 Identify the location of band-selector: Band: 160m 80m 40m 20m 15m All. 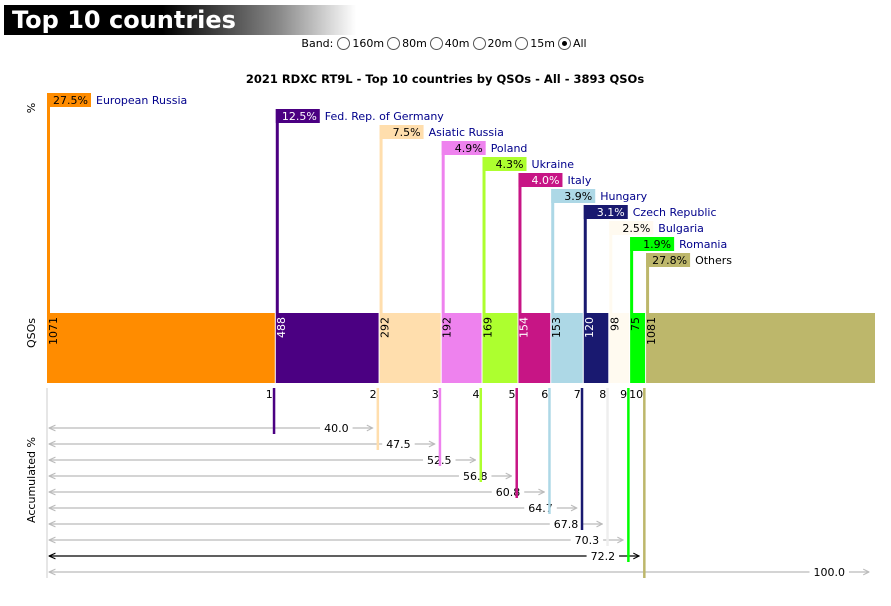
(445, 43).